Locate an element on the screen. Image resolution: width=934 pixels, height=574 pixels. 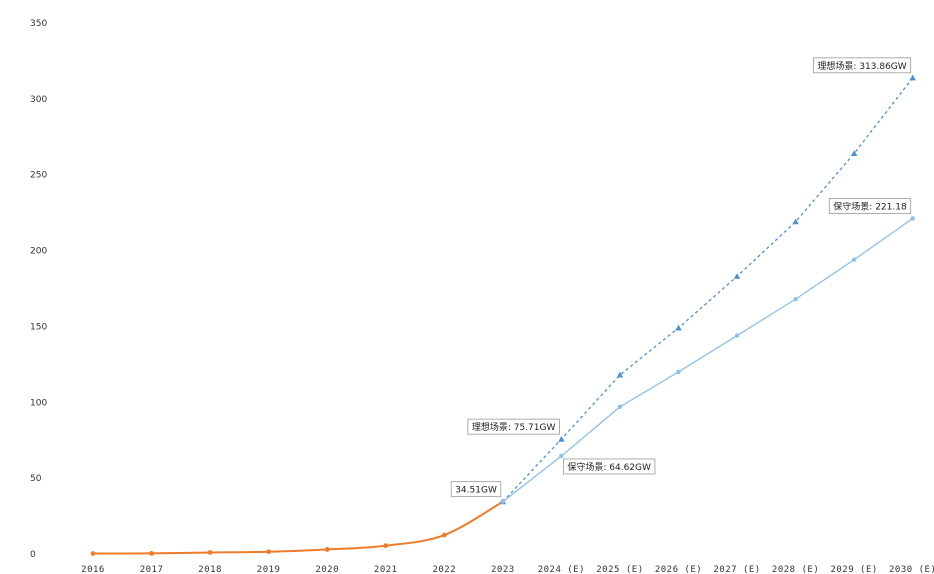
y-tick-label: 50 is located at coordinates (36, 479).